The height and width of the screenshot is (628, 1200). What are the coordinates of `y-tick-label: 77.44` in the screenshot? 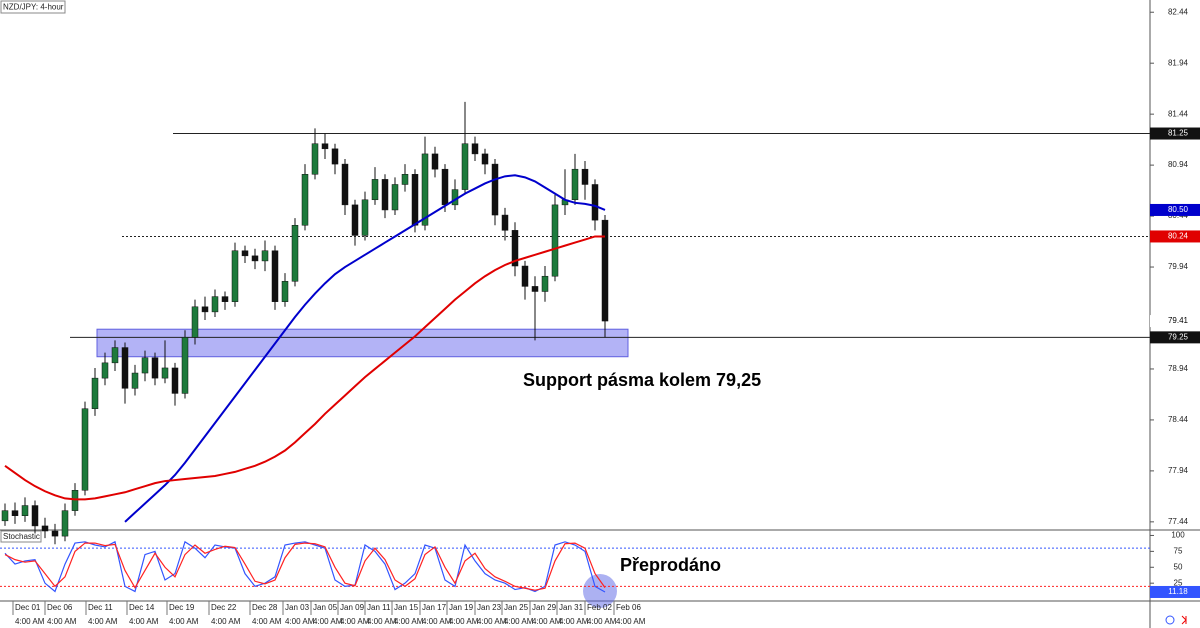 It's located at (1178, 521).